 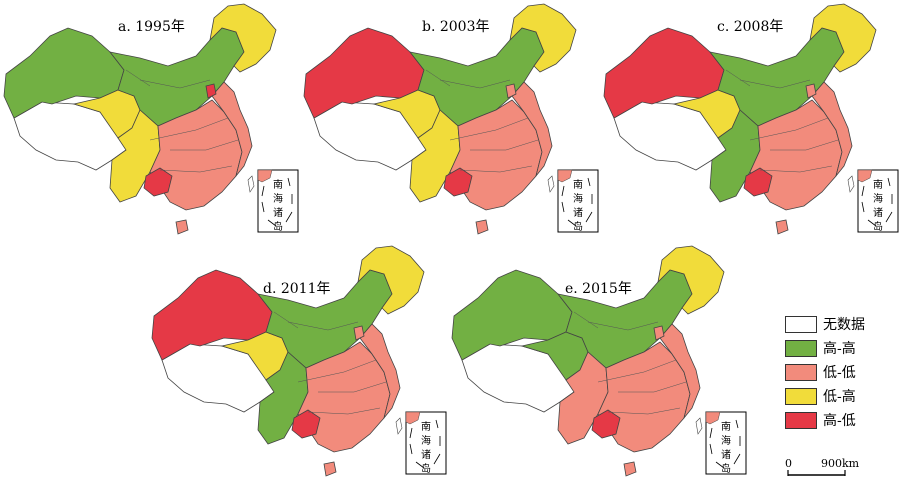 What do you see at coordinates (839, 421) in the screenshot?
I see `legend-label: 高-低` at bounding box center [839, 421].